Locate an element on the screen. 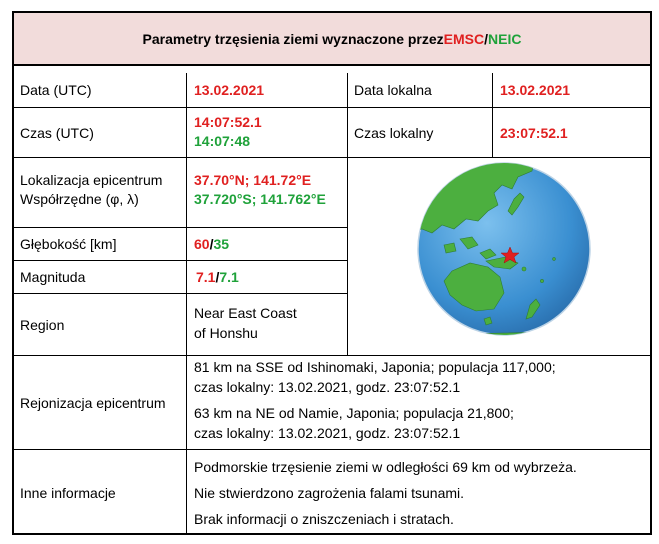 The width and height of the screenshot is (659, 544). value-glebokosc: 60 / 35 is located at coordinates (267, 244).